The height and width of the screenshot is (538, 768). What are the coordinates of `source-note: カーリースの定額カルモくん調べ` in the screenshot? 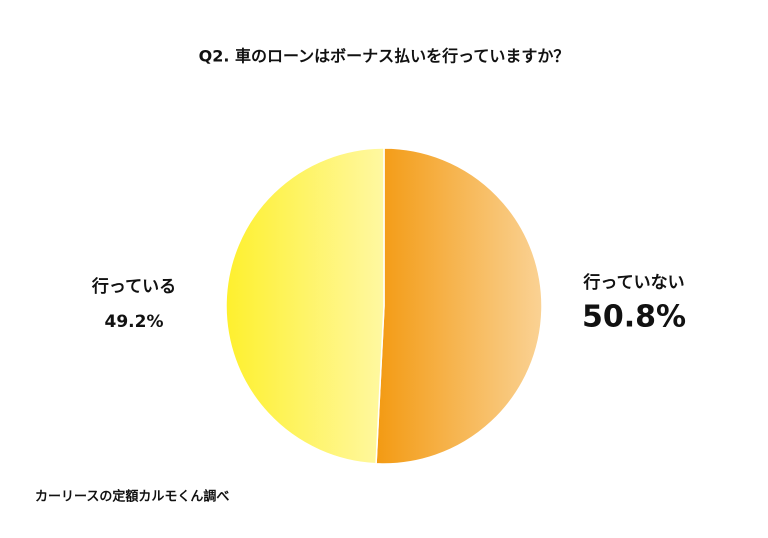 It's located at (132, 497).